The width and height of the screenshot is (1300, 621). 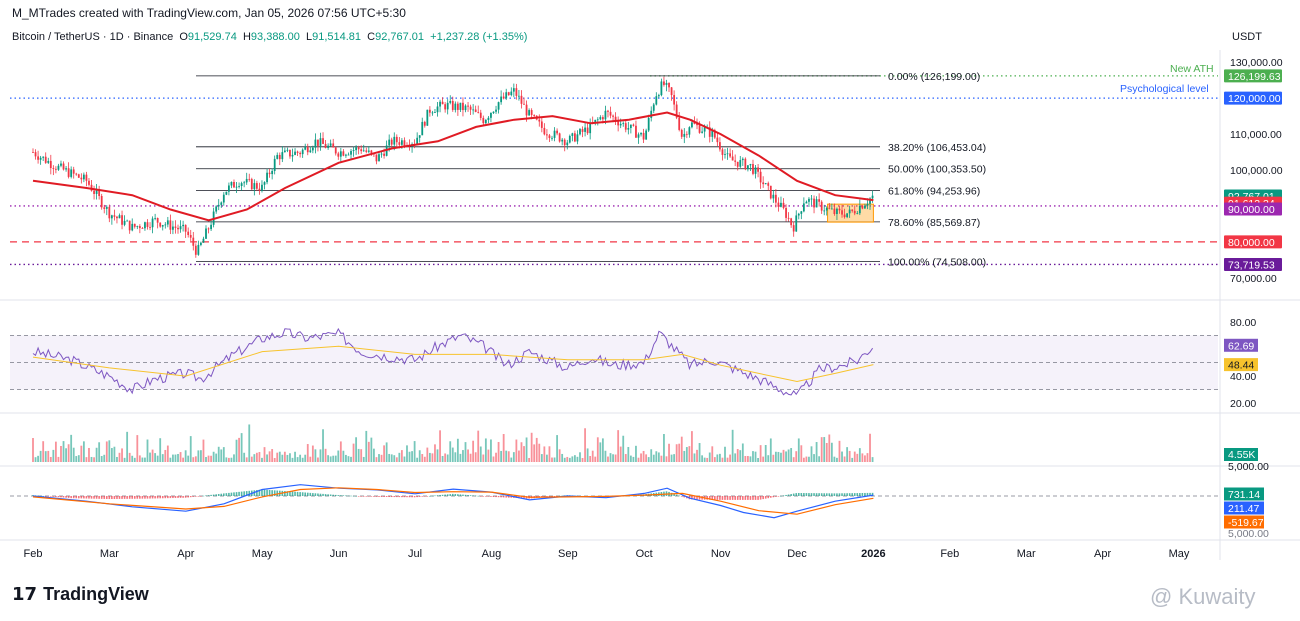 What do you see at coordinates (339, 554) in the screenshot?
I see `x-axis-month-label: Jun` at bounding box center [339, 554].